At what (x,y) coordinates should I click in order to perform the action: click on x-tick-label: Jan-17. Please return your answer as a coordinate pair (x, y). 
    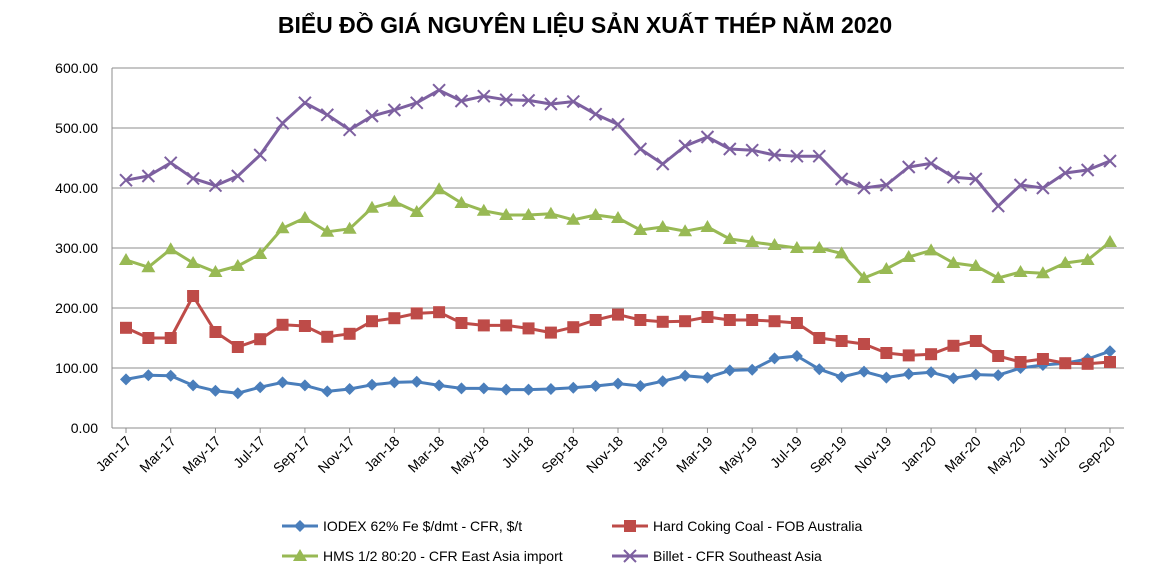
    Looking at the image, I should click on (114, 454).